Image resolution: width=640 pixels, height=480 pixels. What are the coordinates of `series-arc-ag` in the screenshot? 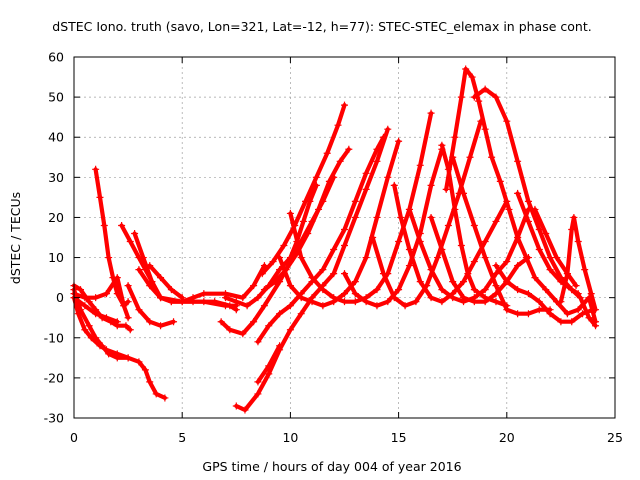 It's located at (578, 263).